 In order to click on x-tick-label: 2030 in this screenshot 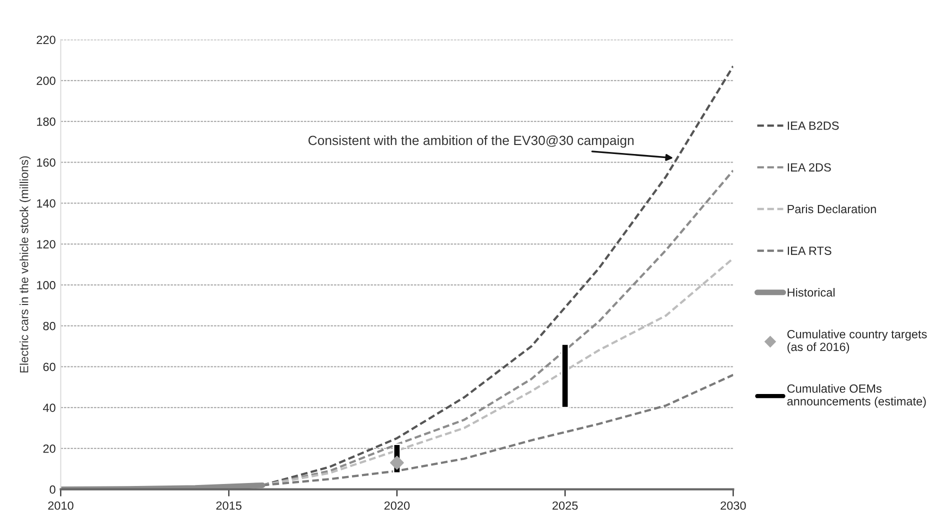, I will do `click(733, 505)`.